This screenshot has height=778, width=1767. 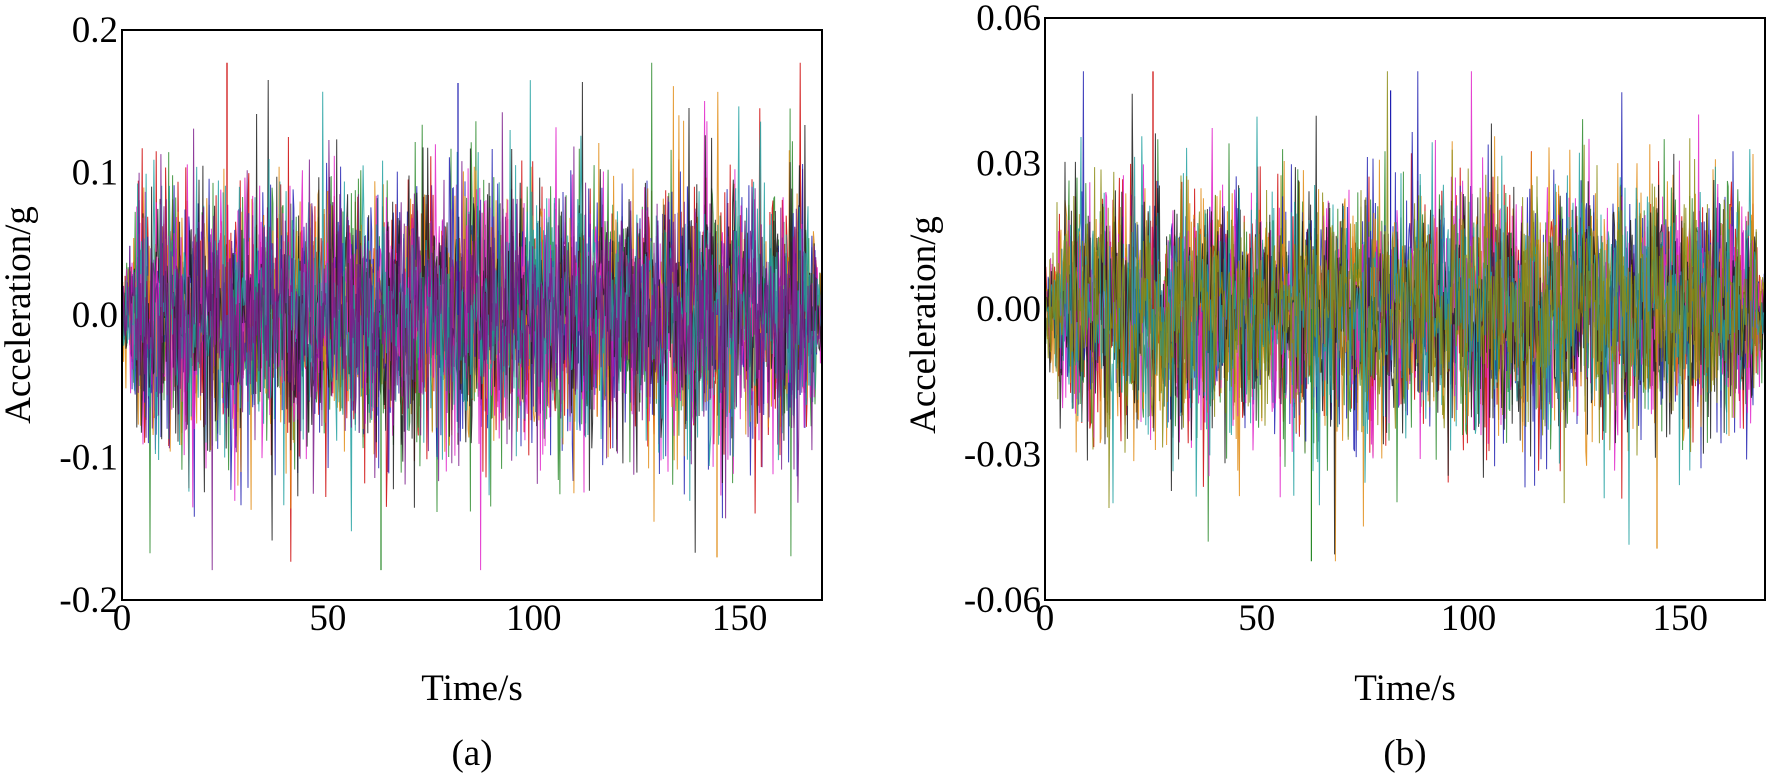 I want to click on y-tick-labels-b: -0.06 -0.03 0.00 0.03 0.06, so click(x=1002, y=310).